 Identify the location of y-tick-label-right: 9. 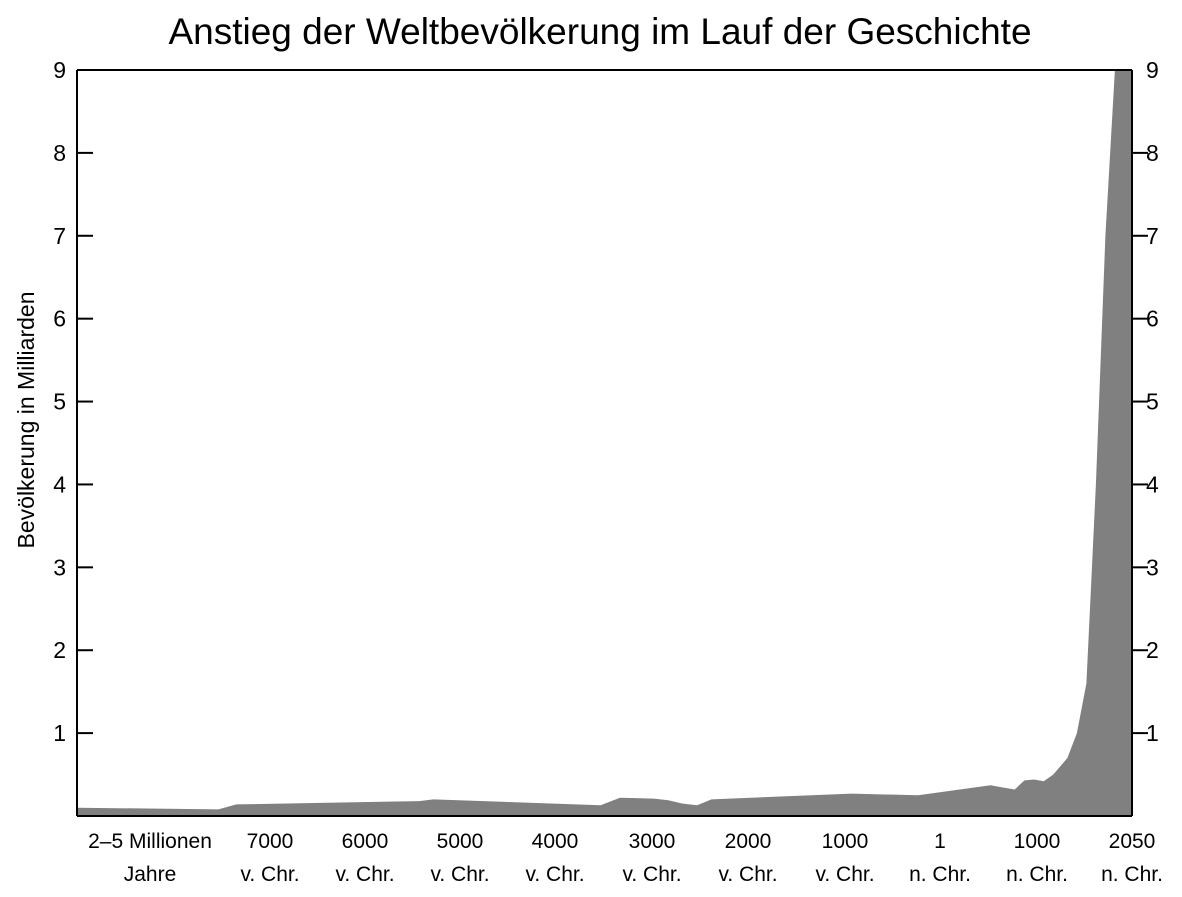
(1152, 70).